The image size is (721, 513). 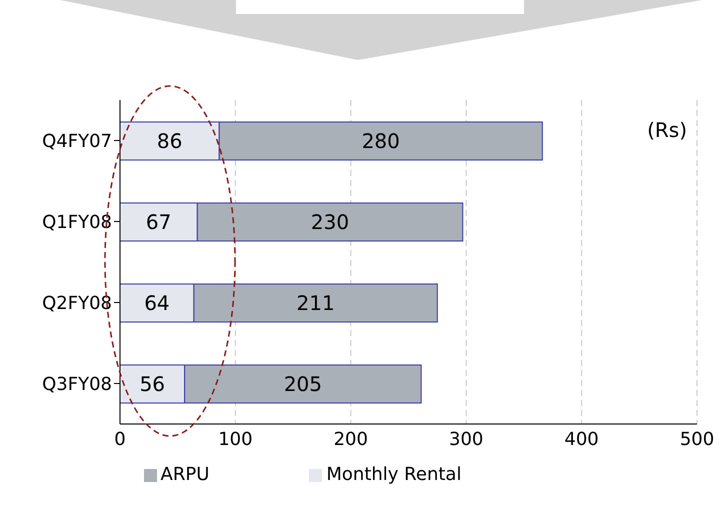 I want to click on y-tick-label: Q4FY07, so click(x=77, y=141).